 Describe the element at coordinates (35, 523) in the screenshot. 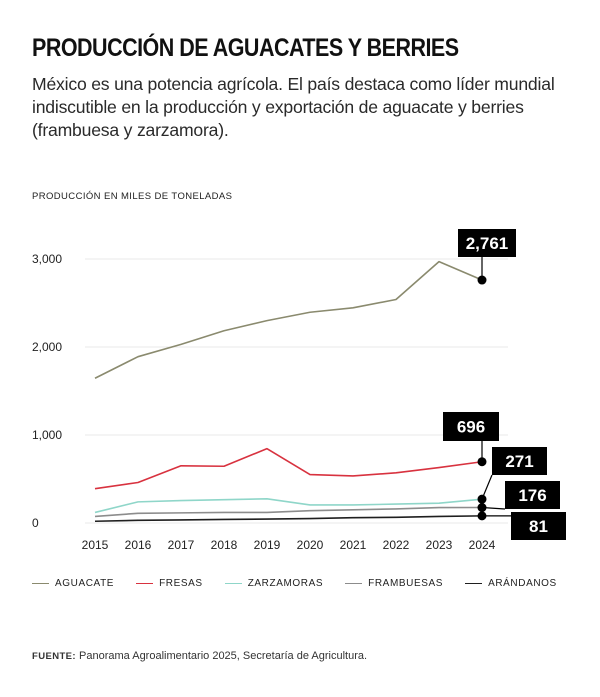

I see `y-tick-label: 0` at that location.